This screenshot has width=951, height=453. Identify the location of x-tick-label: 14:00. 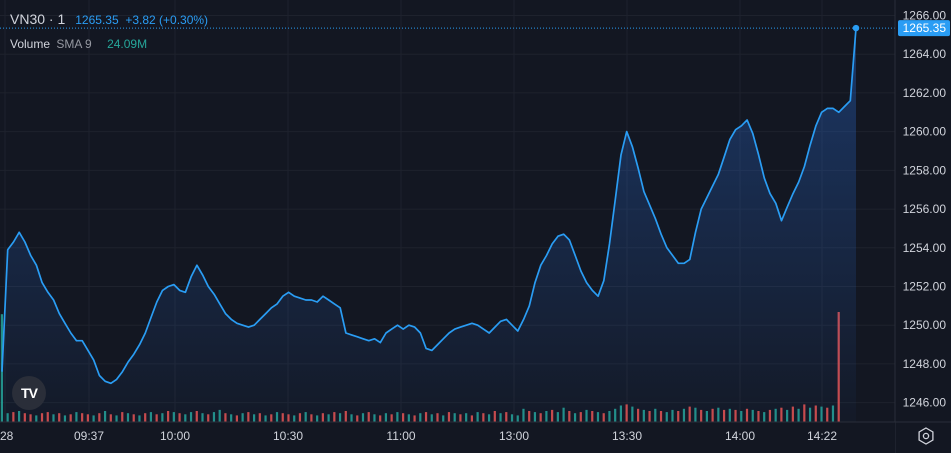
(740, 436).